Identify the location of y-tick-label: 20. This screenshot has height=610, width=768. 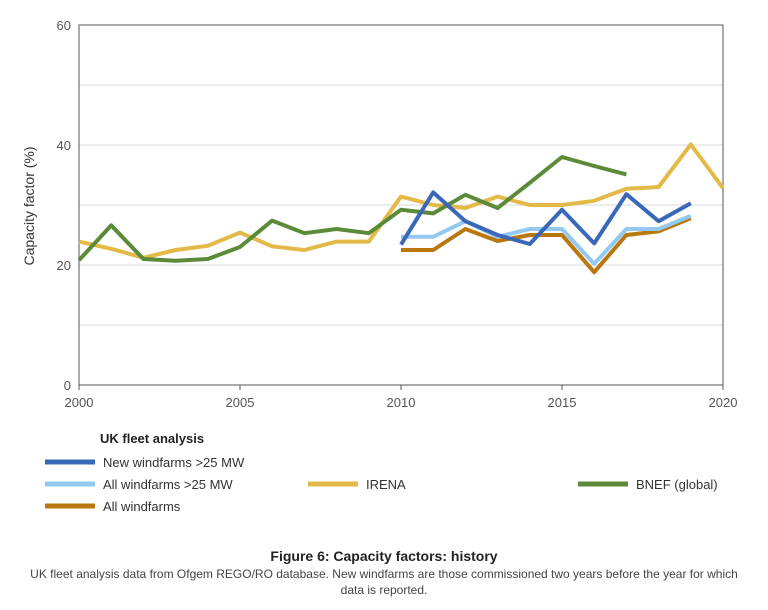
(64, 265).